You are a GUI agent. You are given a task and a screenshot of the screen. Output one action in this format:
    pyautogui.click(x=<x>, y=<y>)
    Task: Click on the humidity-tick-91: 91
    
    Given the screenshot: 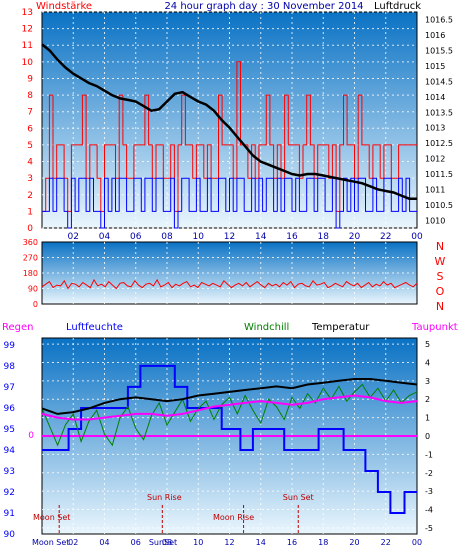 What is the action you would take?
    pyautogui.click(x=9, y=514)
    